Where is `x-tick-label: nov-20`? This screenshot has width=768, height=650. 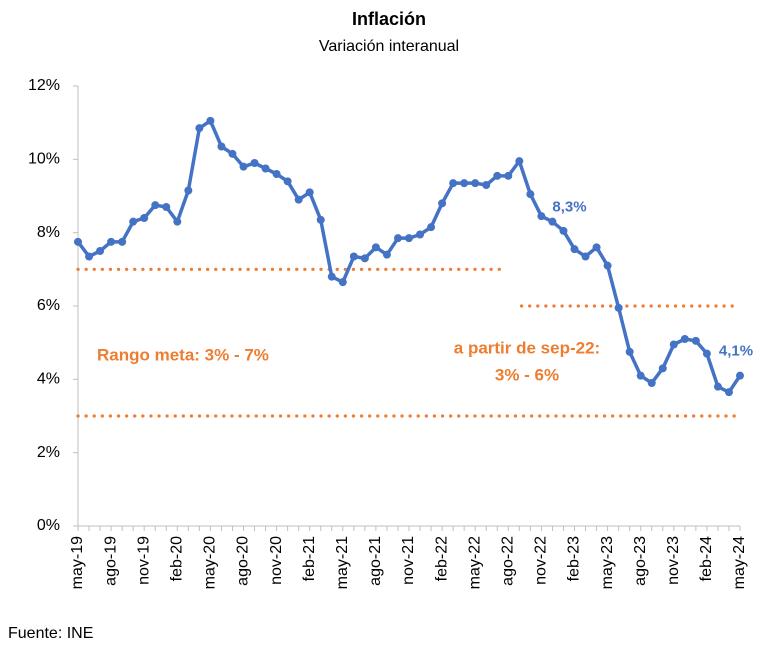 x-tick-label: nov-20 is located at coordinates (276, 560).